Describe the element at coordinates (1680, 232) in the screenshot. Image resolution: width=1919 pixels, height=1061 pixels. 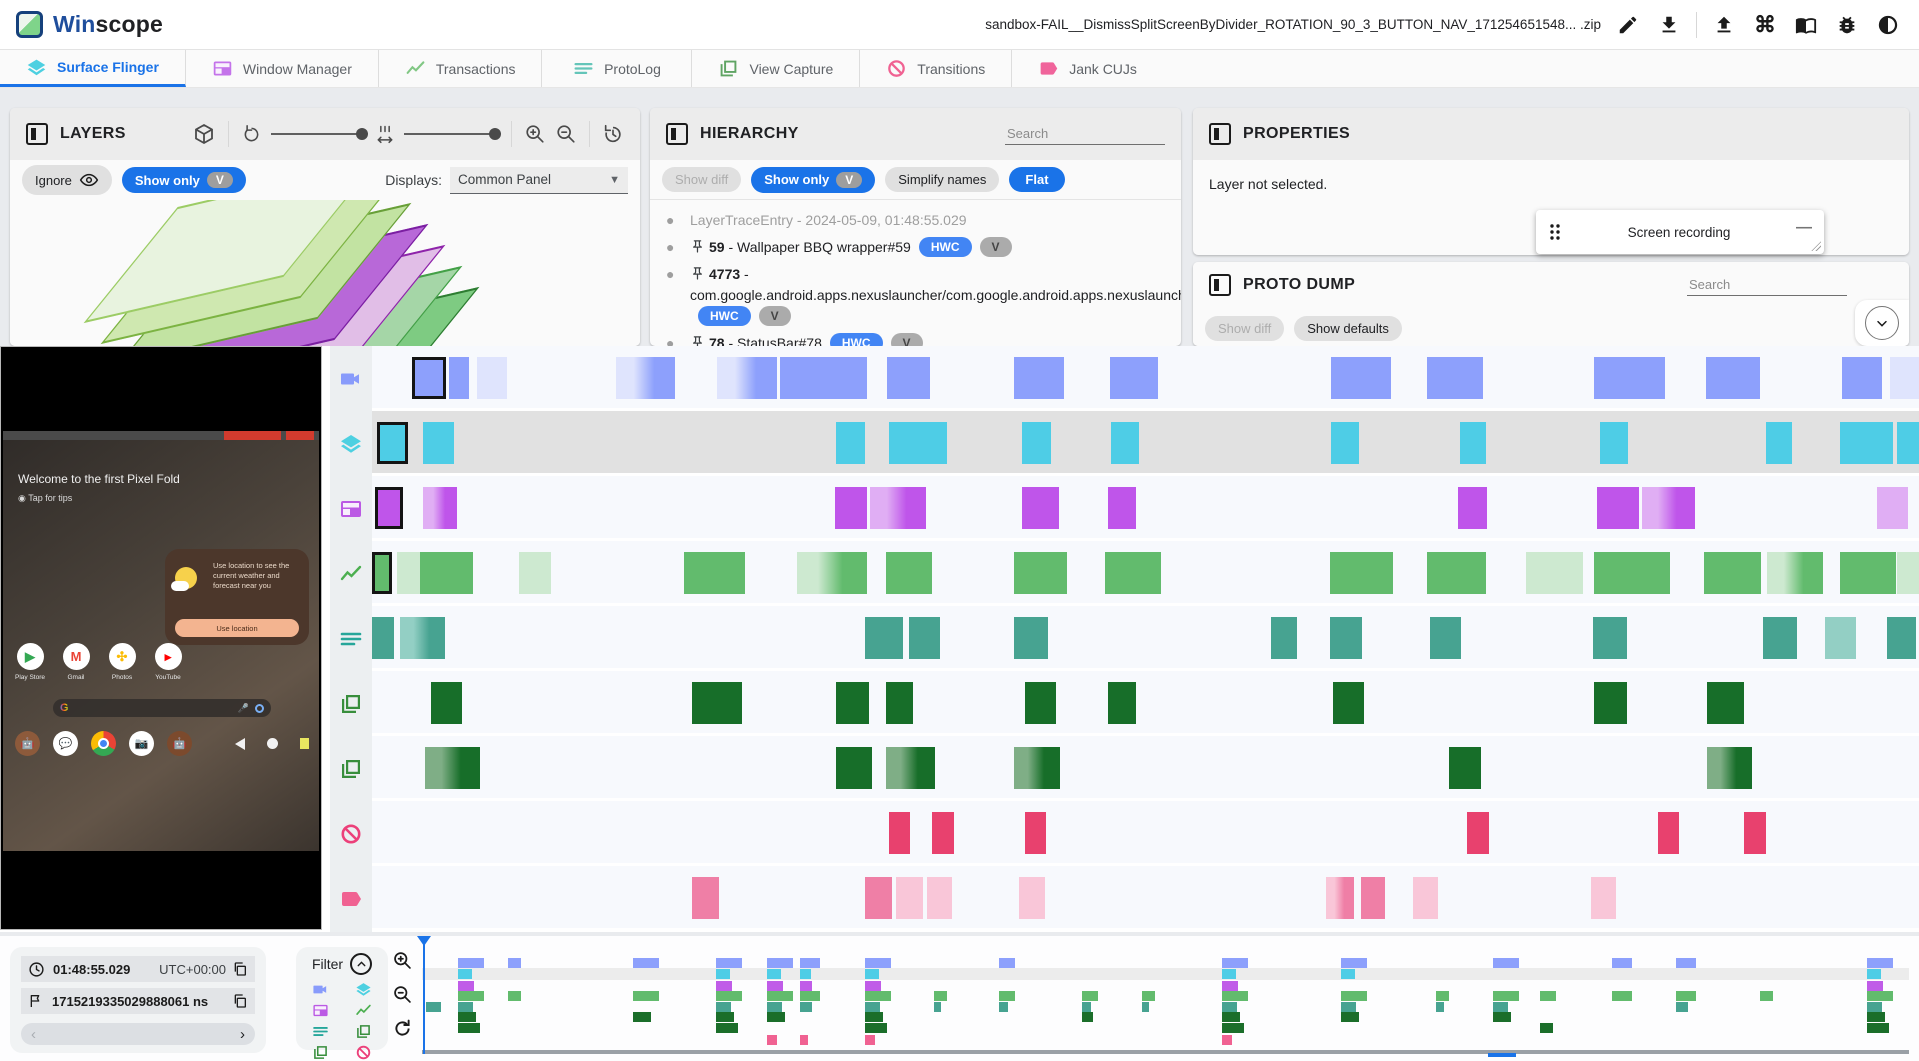
I see `screen-recording-overlay-header: Screen recording —` at that location.